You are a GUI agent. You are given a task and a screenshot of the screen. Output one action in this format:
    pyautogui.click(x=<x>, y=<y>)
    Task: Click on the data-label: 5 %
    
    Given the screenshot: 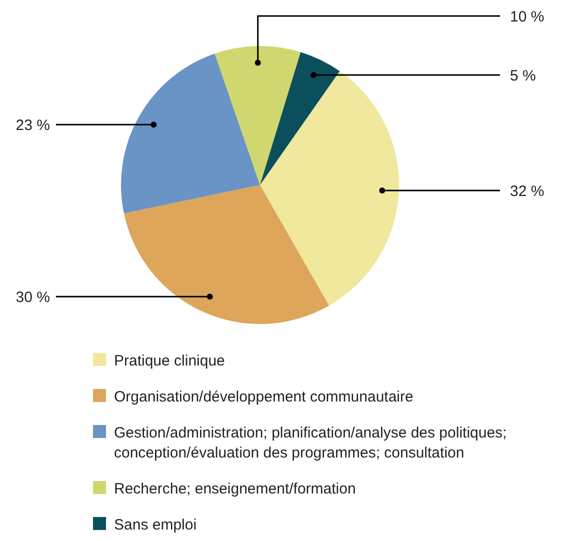 What is the action you would take?
    pyautogui.click(x=523, y=75)
    